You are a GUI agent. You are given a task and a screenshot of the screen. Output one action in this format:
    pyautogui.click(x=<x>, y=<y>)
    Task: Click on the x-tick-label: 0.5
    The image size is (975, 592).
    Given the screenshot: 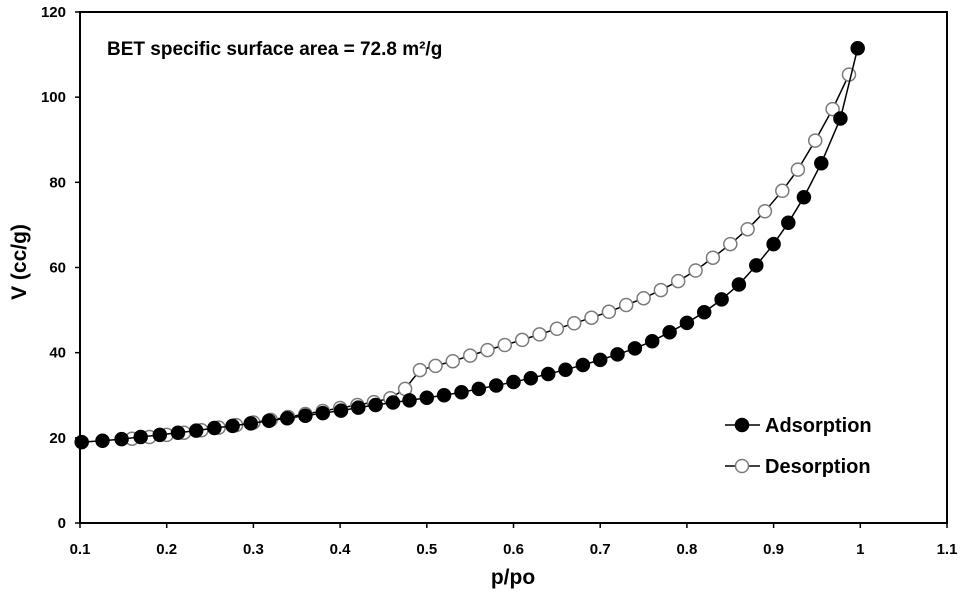 What is the action you would take?
    pyautogui.click(x=426, y=549)
    